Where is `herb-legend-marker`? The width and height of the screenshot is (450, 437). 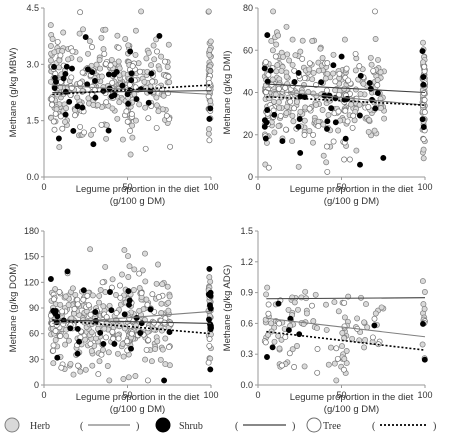
herb-legend-marker is located at coordinates (12, 425).